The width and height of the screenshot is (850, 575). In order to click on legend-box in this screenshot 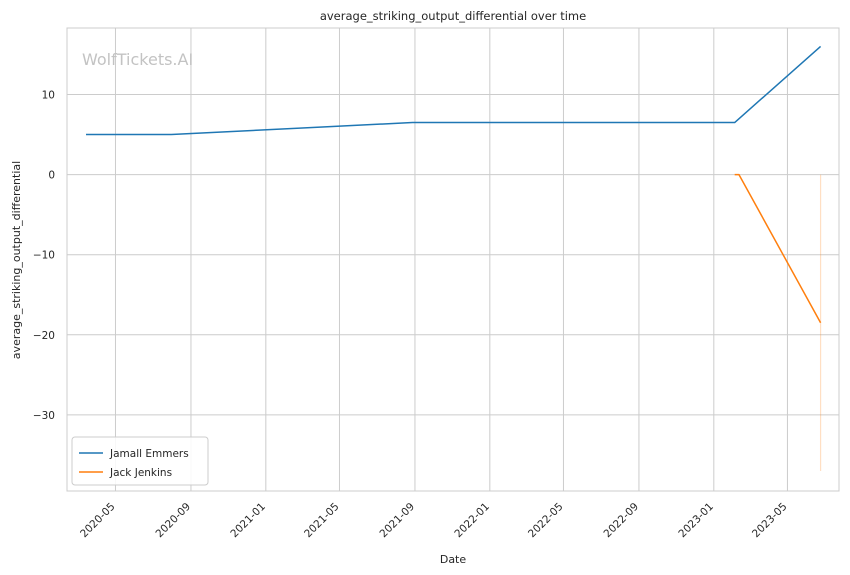, I will do `click(140, 461)`.